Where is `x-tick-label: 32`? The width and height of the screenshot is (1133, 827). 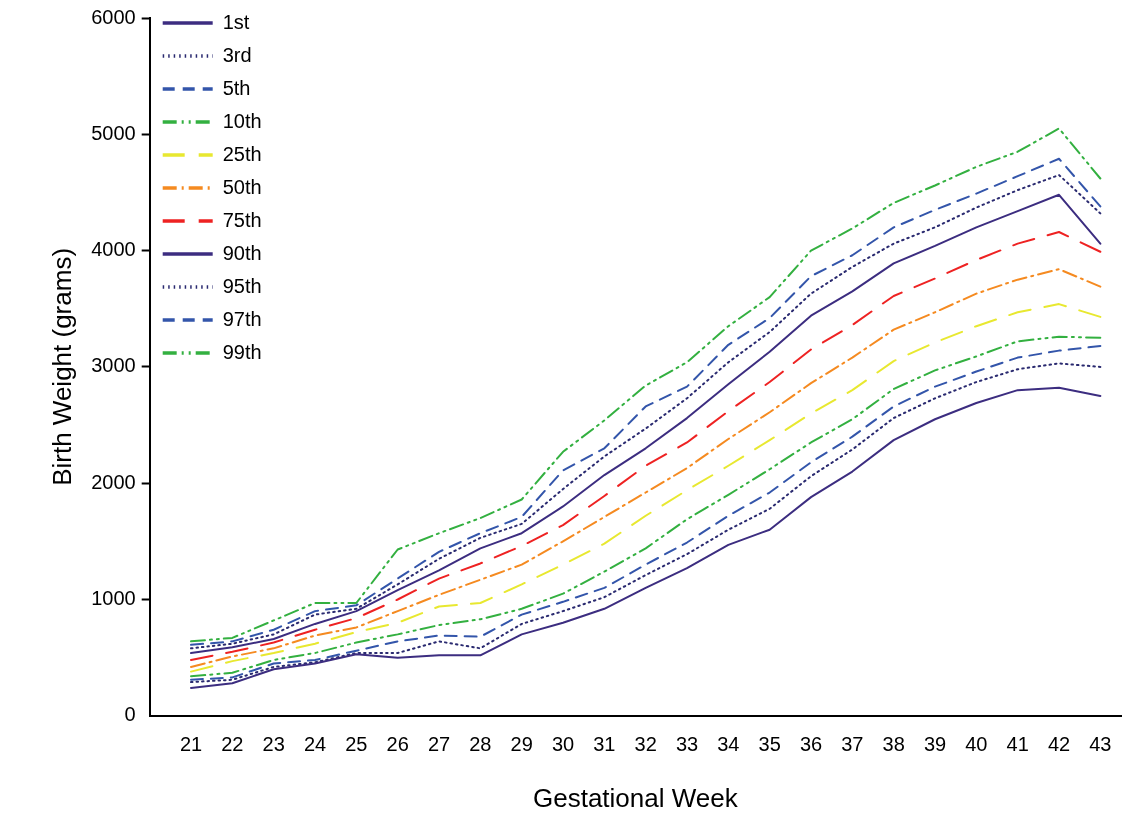
x-tick-label: 32 is located at coordinates (645, 744).